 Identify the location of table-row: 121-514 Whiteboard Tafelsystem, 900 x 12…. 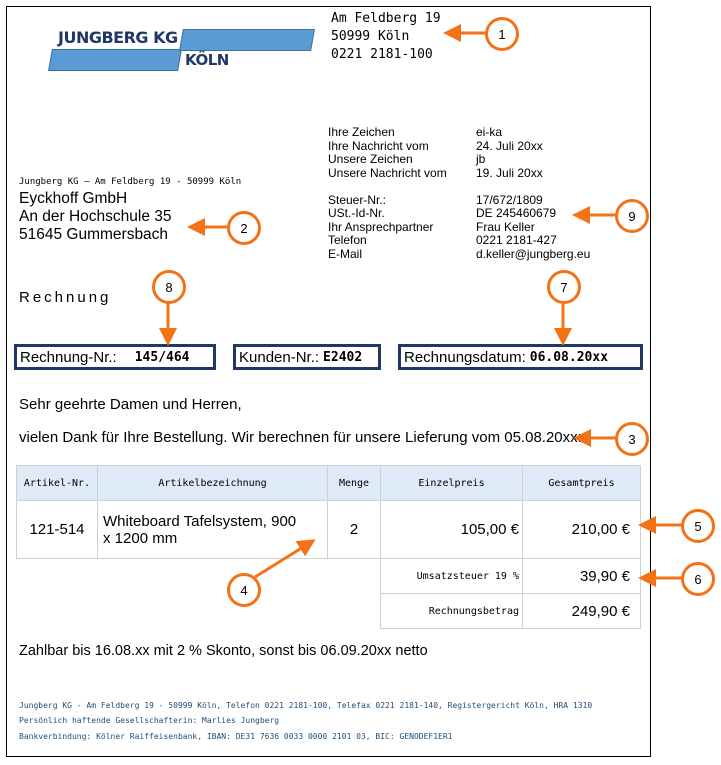
(328, 529).